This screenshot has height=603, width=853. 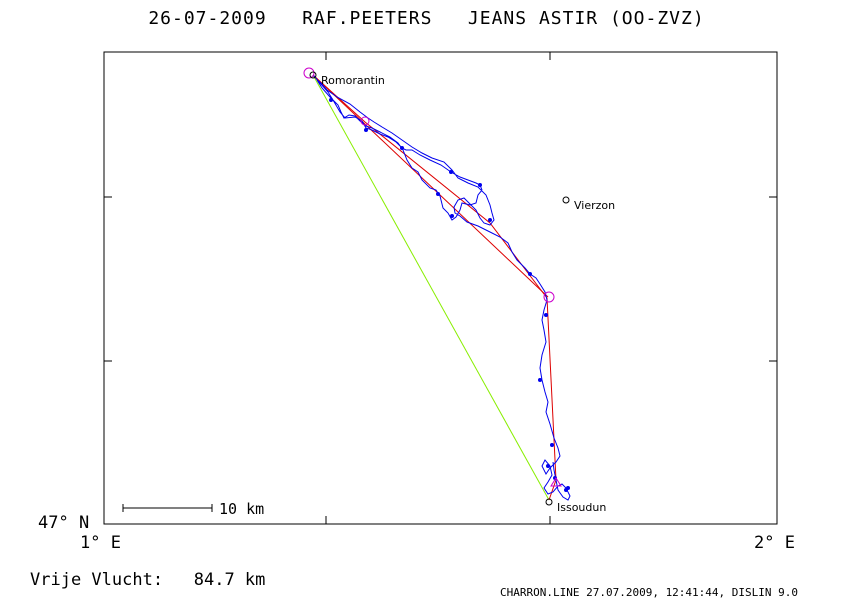 I want to click on longitude-right-label: 2° E, so click(x=774, y=543).